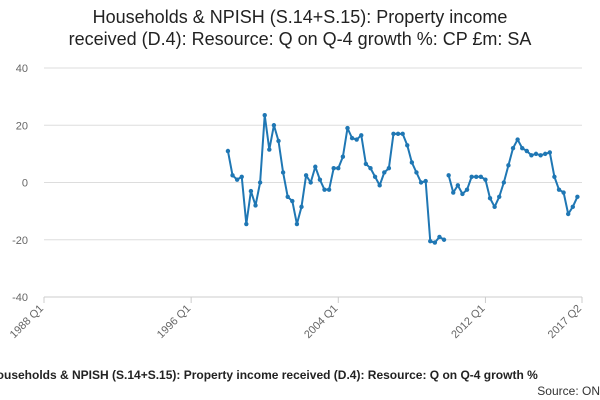  What do you see at coordinates (27, 322) in the screenshot?
I see `x-tick-label: 1988 Q1` at bounding box center [27, 322].